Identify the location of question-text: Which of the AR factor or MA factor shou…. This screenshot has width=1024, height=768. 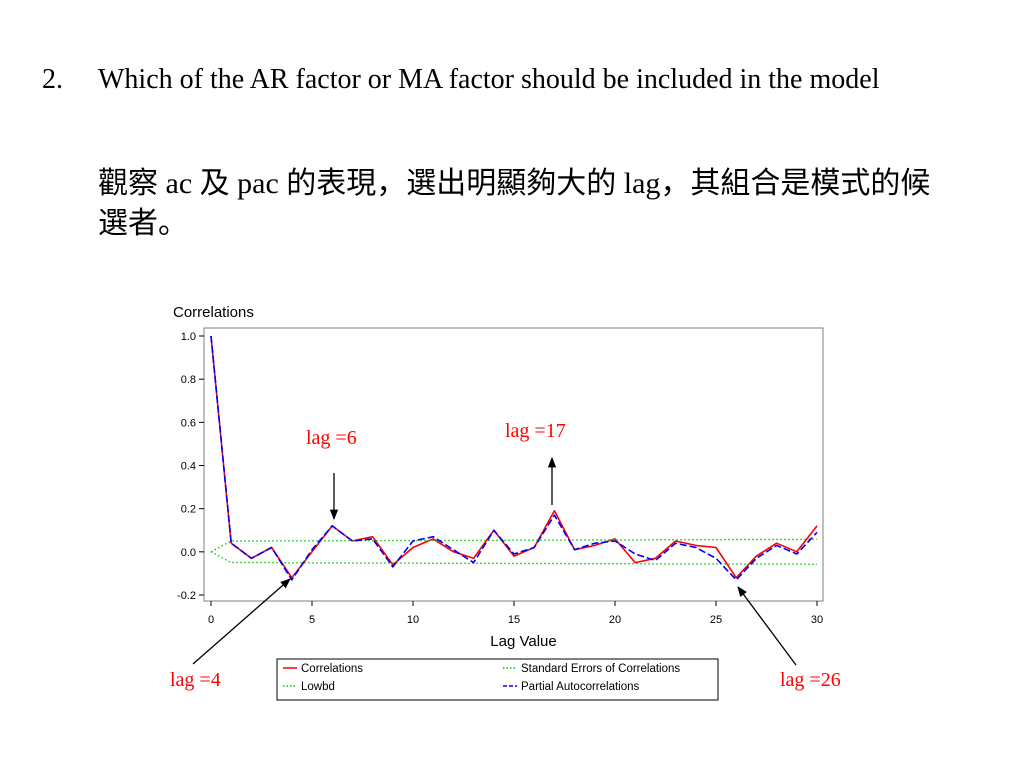
(489, 79).